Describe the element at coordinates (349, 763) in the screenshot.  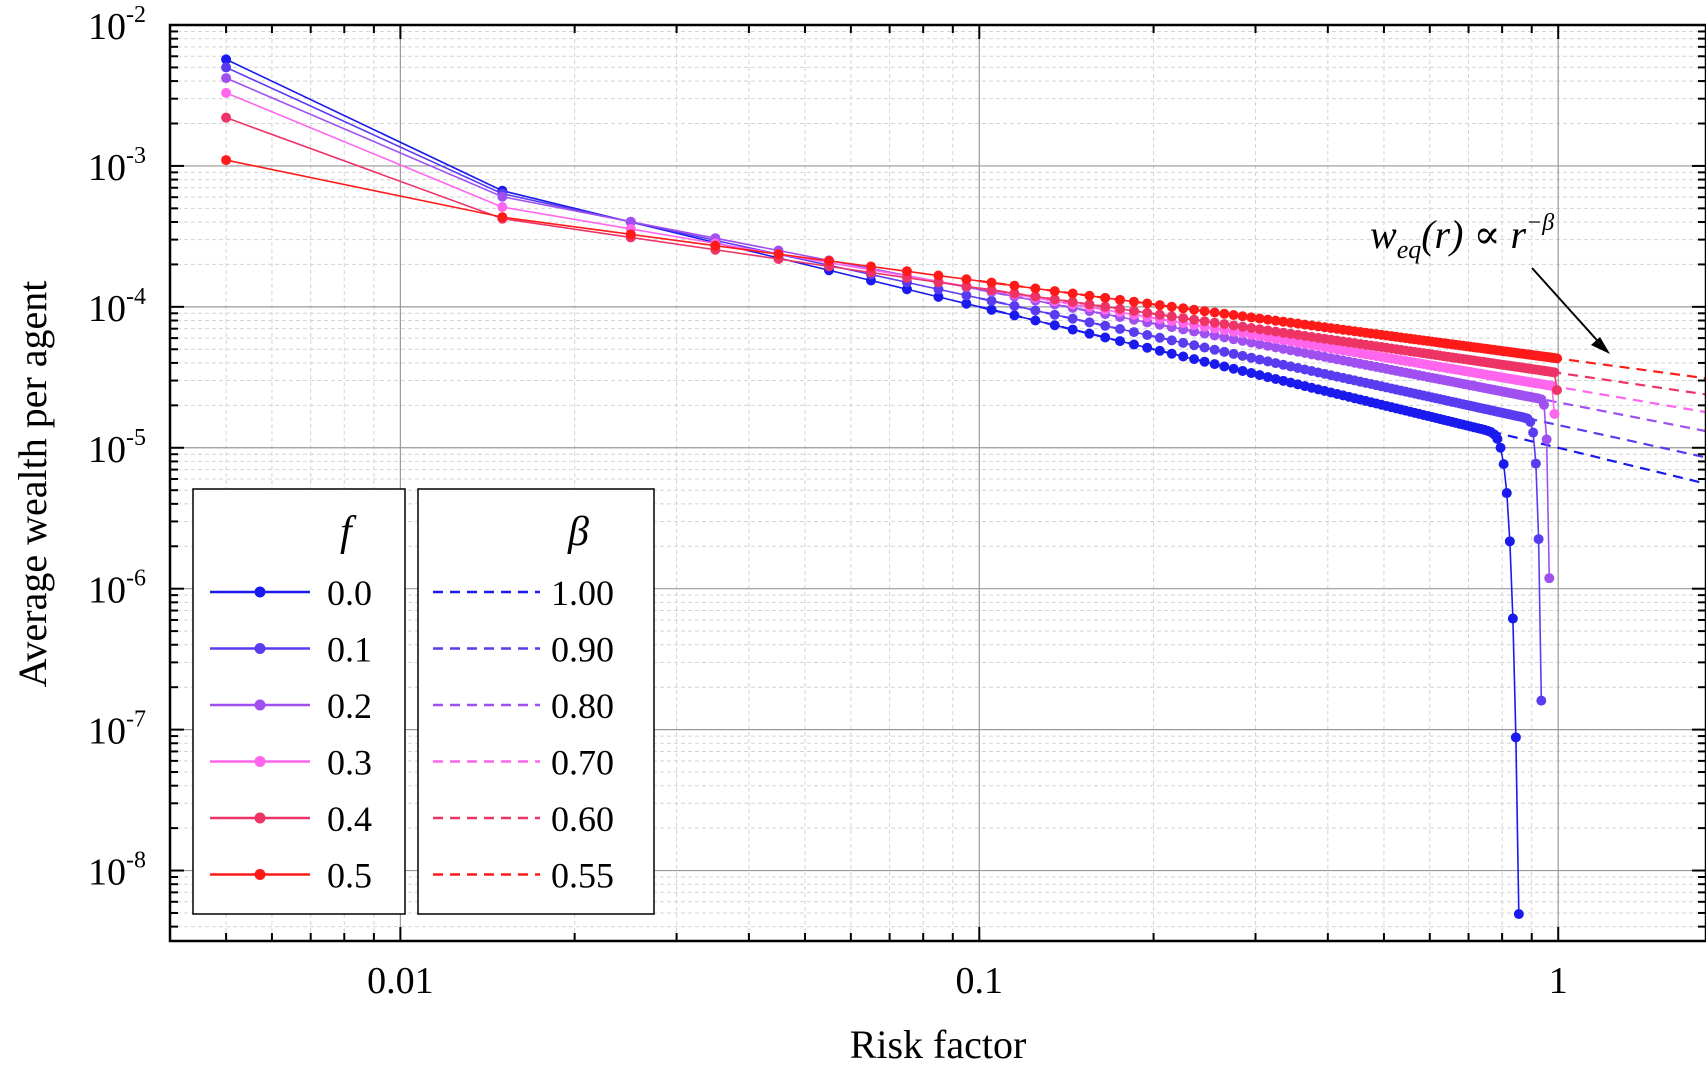
I see `legend-f-label: 0.3` at that location.